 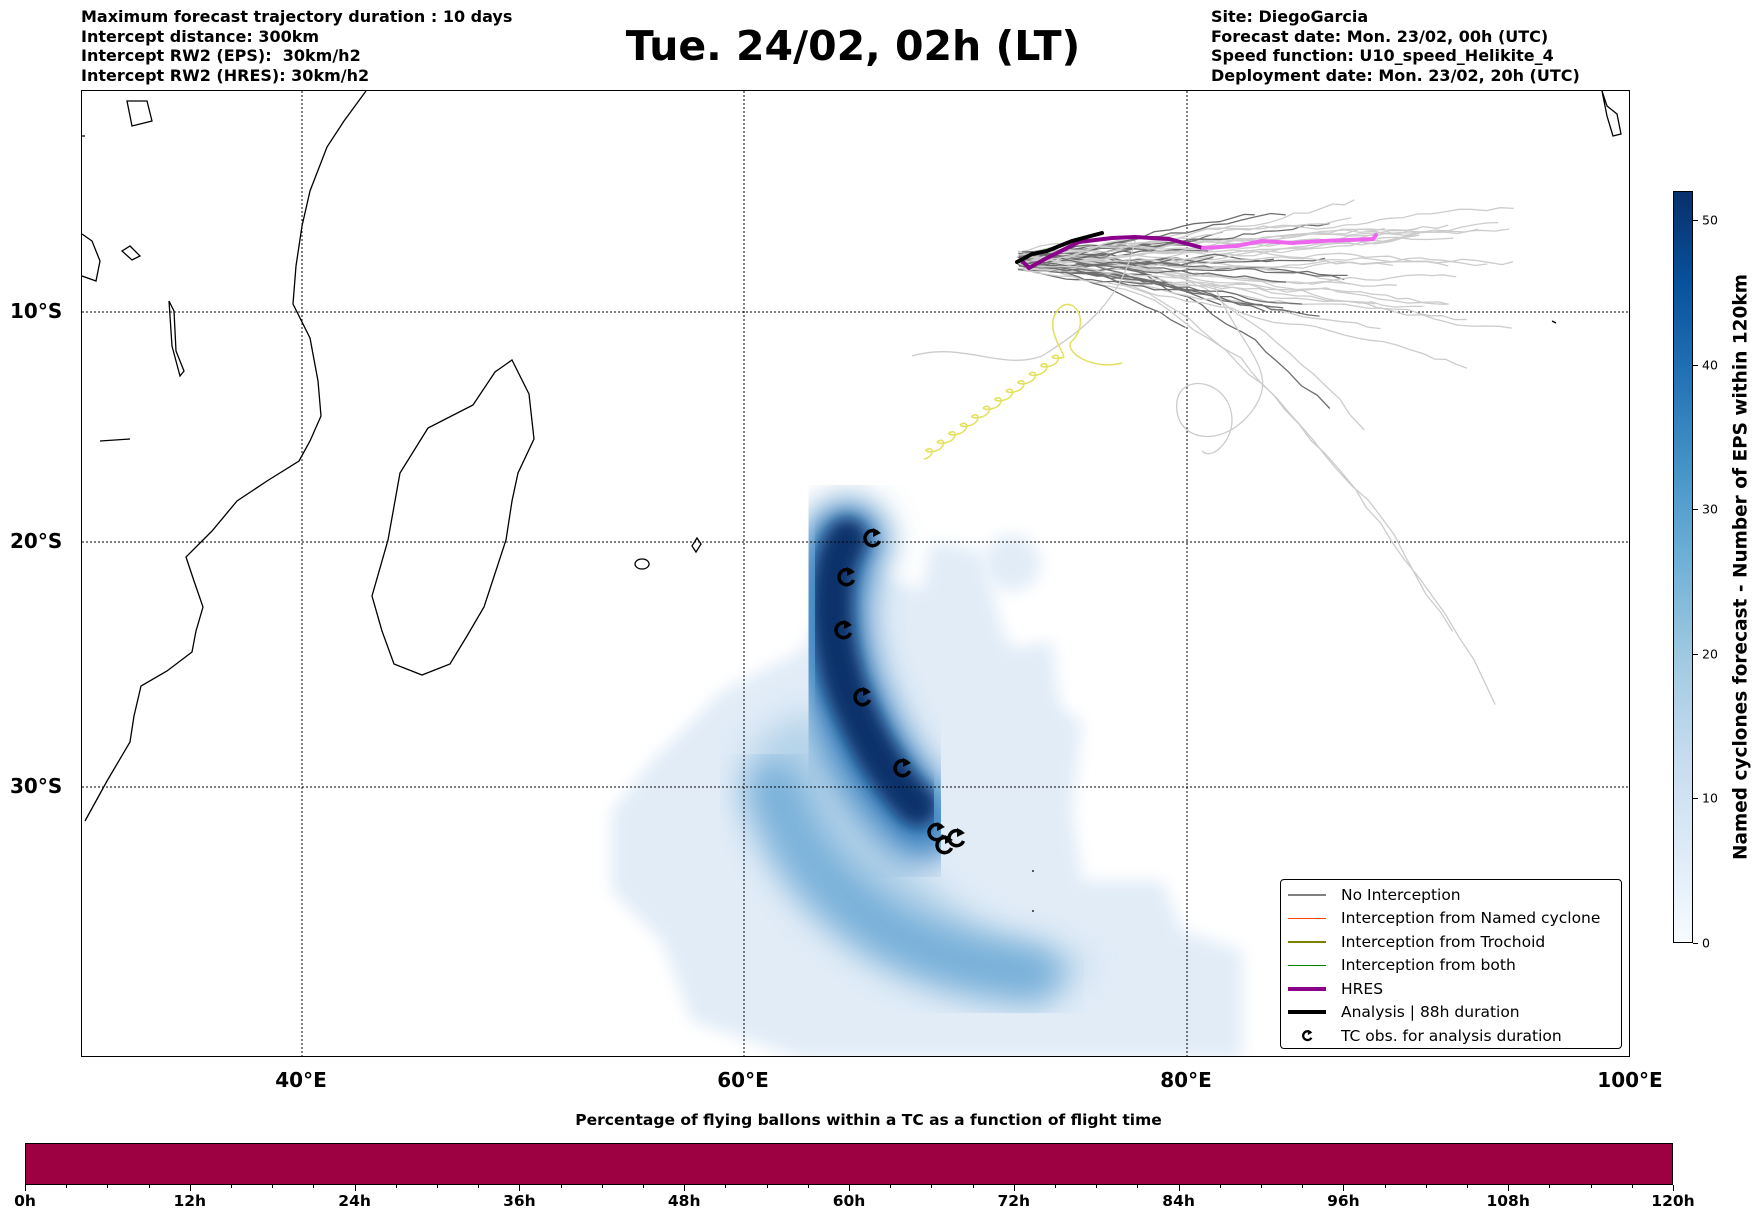 I want to click on hres-trajectory-past, so click(x=1113, y=252).